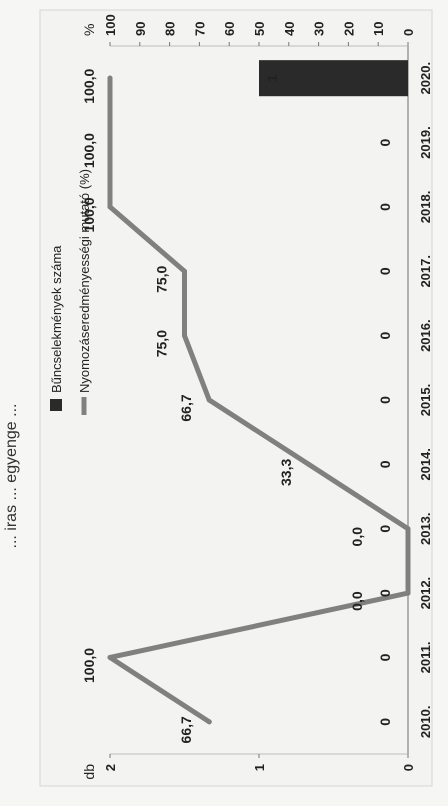  What do you see at coordinates (229, 29) in the screenshot?
I see `right-axis-tick: 60` at bounding box center [229, 29].